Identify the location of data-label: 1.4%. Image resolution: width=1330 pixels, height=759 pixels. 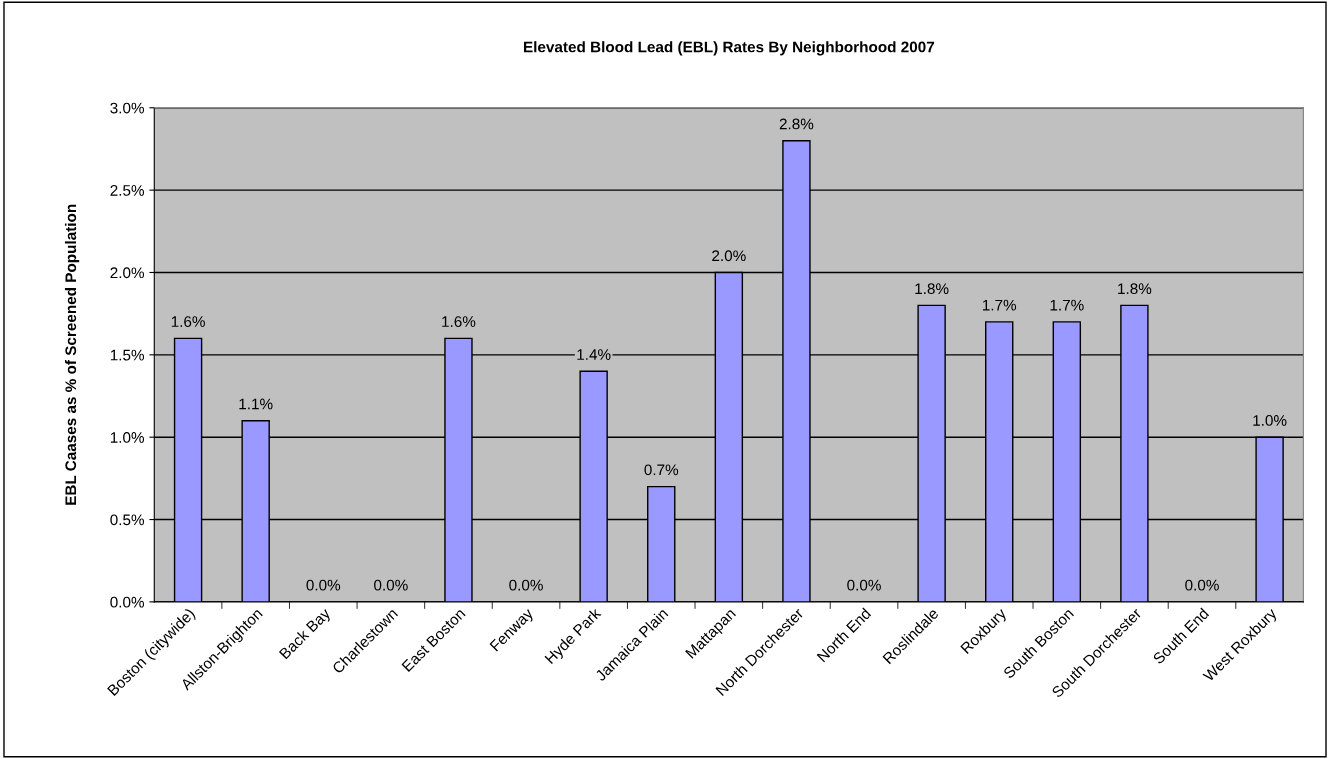
(594, 354).